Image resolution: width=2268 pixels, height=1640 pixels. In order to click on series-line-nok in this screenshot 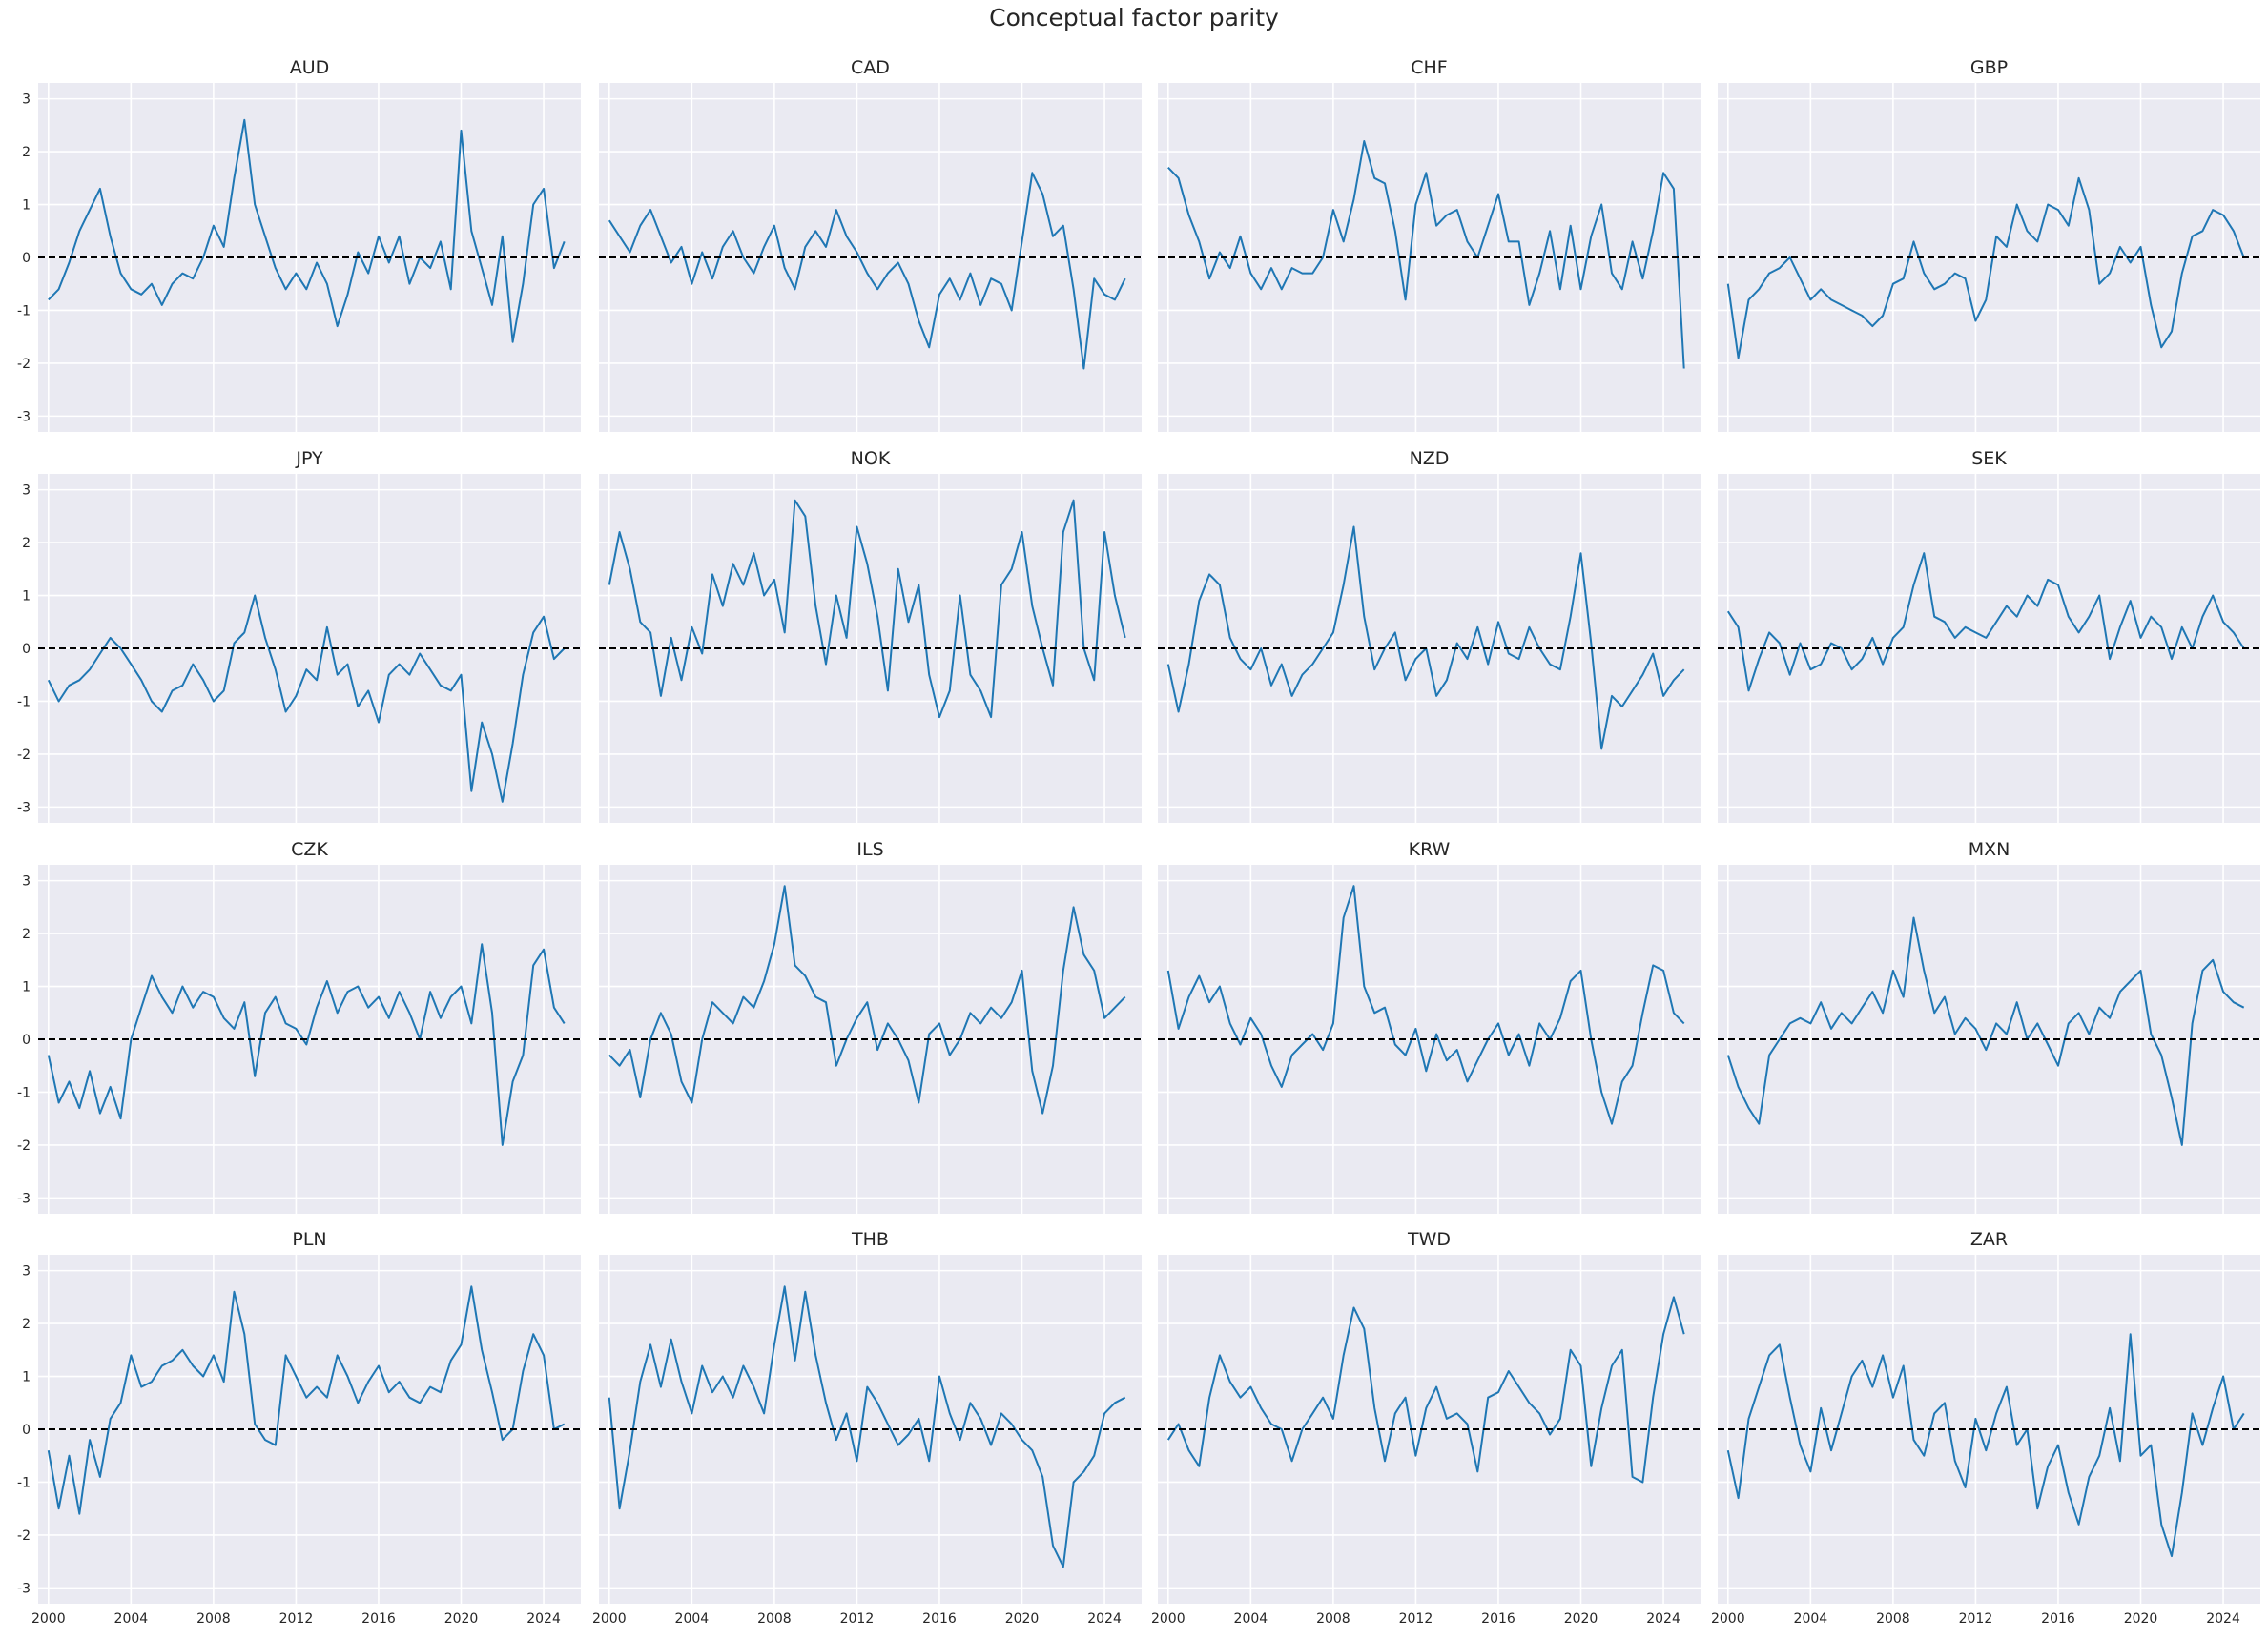, I will do `click(867, 609)`.